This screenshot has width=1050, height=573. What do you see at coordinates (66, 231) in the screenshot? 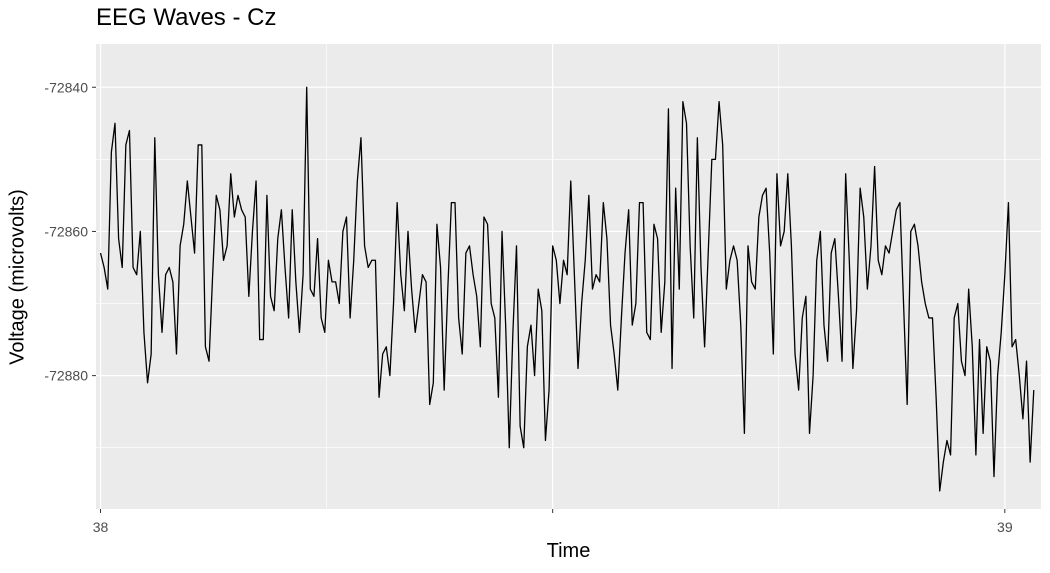
I see `y-tick-label: -72860` at bounding box center [66, 231].